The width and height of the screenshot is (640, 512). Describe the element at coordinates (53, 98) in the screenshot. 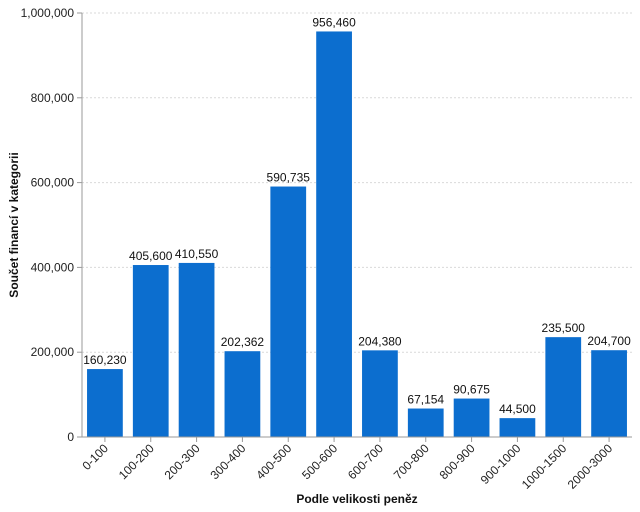

I see `y-tick-label: 800,000` at that location.